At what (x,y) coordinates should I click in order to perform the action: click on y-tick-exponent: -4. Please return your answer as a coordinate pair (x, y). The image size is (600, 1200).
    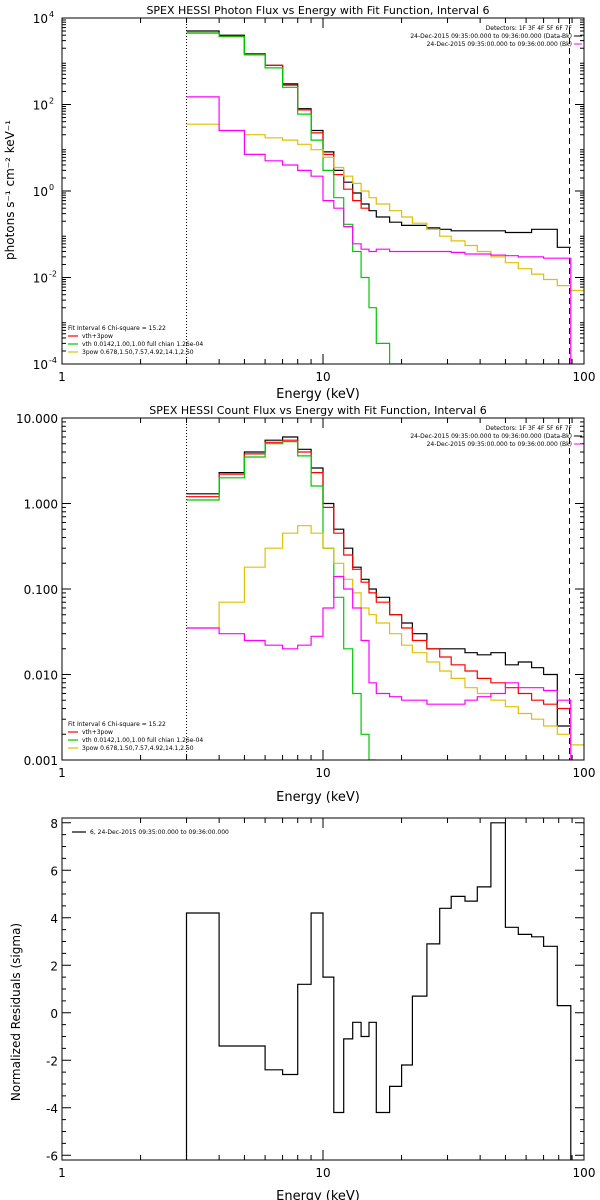
    Looking at the image, I should click on (53, 360).